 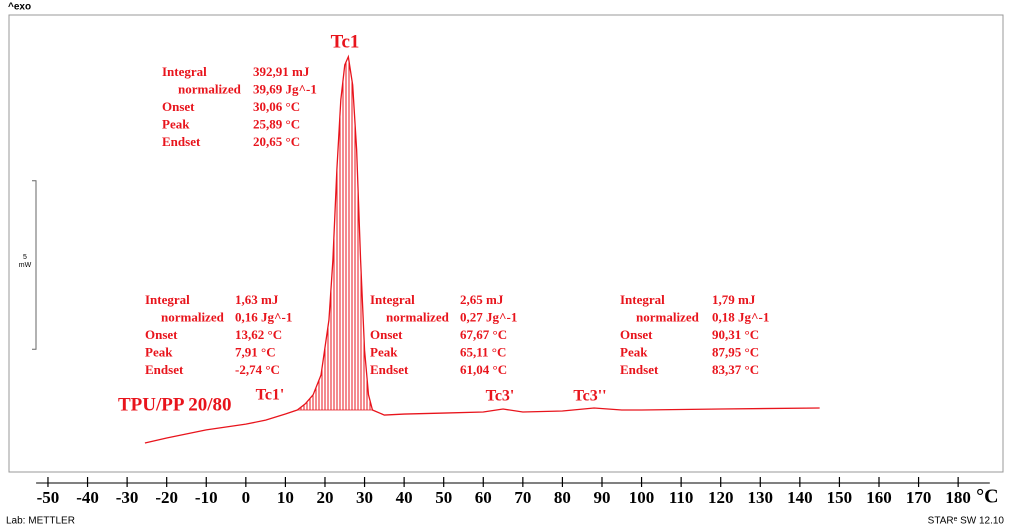 What do you see at coordinates (800, 497) in the screenshot?
I see `x-tick-label: 140` at bounding box center [800, 497].